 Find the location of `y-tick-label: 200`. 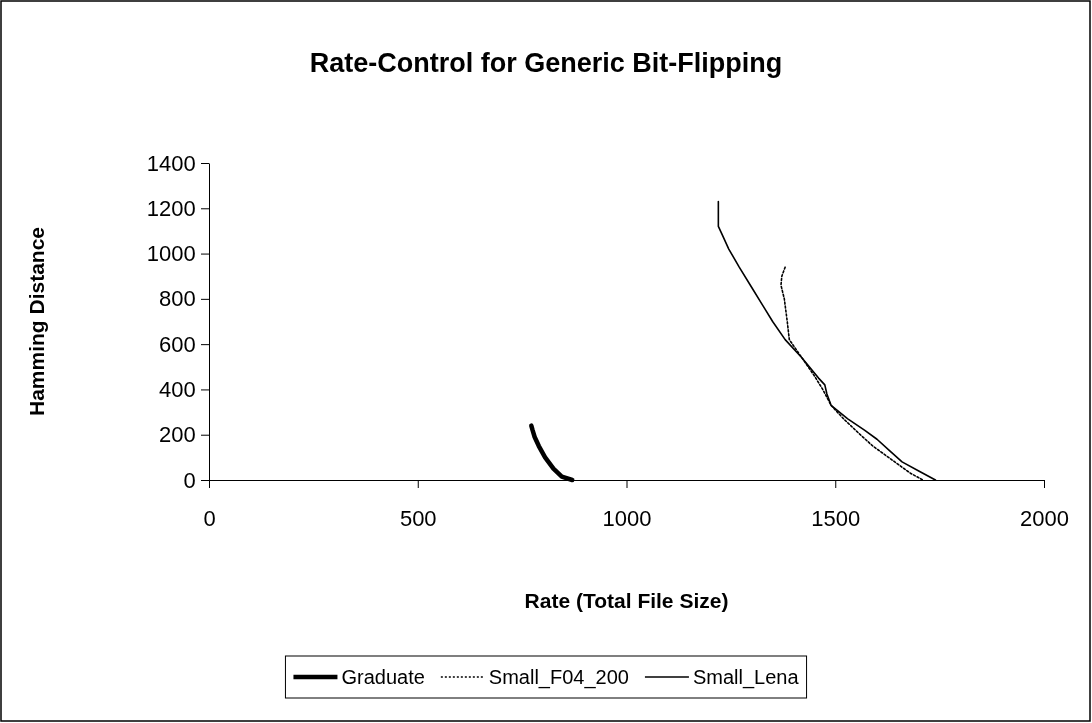

y-tick-label: 200 is located at coordinates (177, 435).